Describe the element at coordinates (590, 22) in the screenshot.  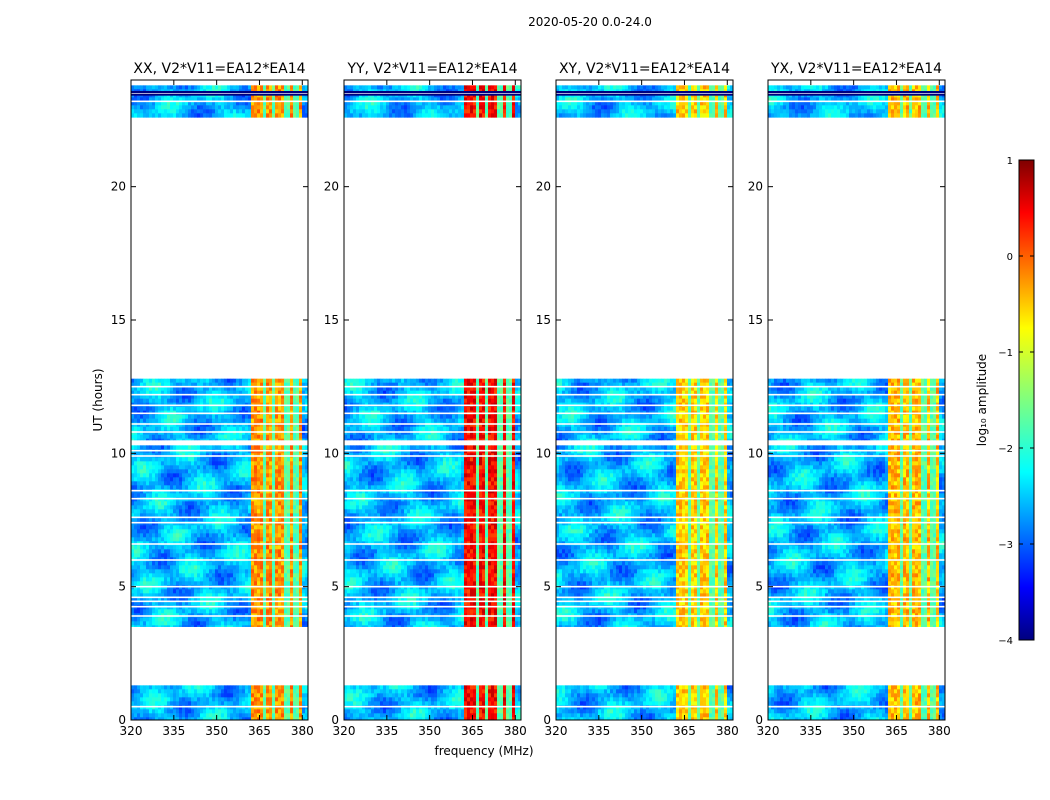
I see `figure-title: 2020-05-20 0.0-24.0` at that location.